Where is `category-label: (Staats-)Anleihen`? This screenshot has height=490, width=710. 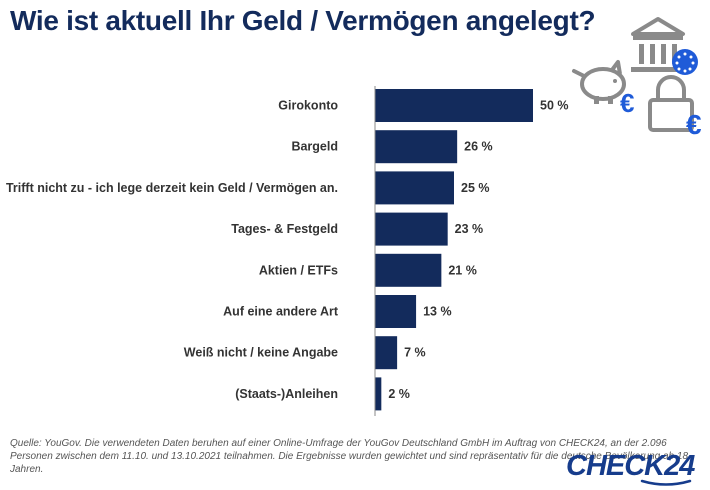
category-label: (Staats-)Anleihen is located at coordinates (286, 394).